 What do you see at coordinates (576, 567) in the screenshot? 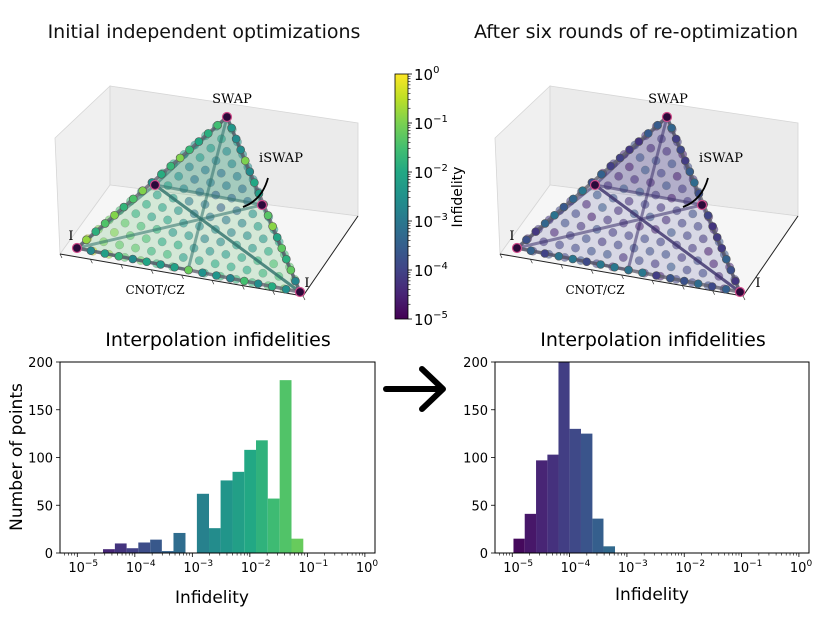
I see `x-tick-label: 10⁻⁴` at bounding box center [576, 567].